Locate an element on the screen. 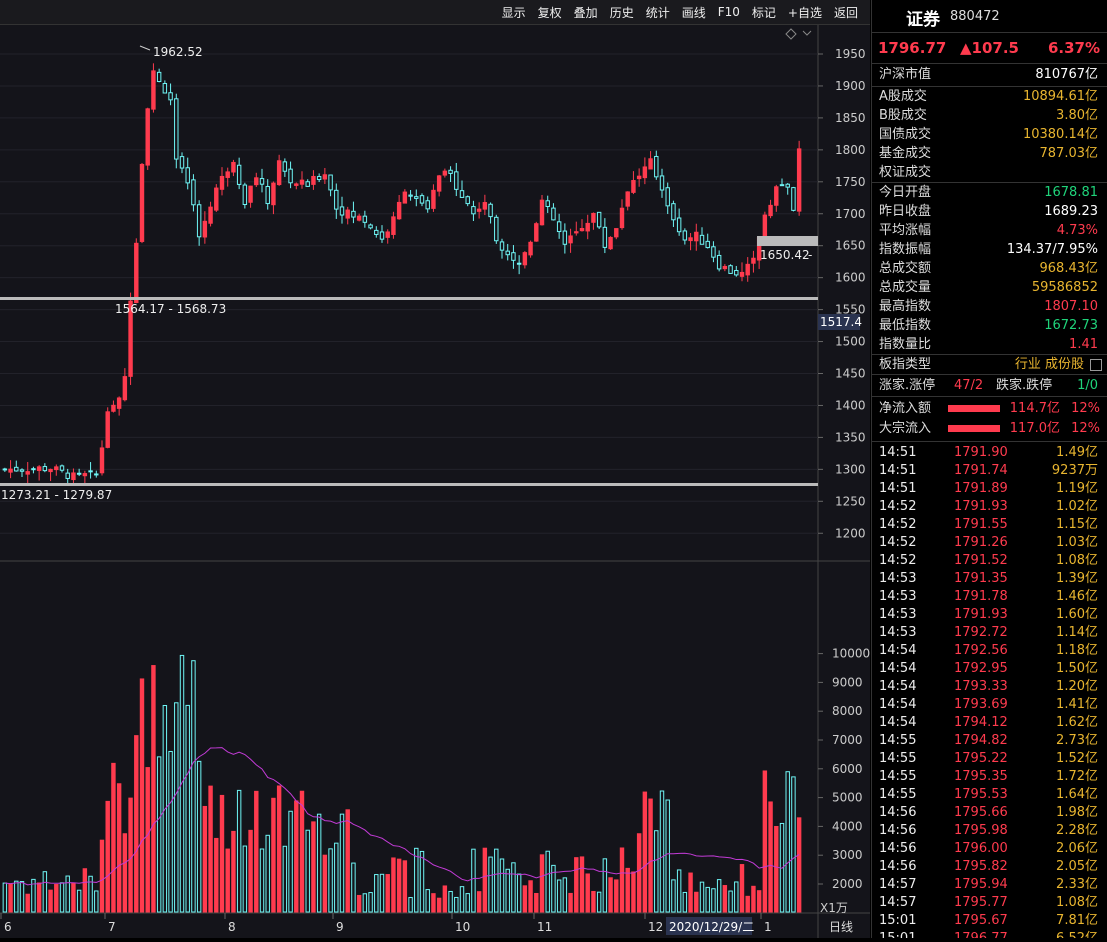 The width and height of the screenshot is (1107, 942). tick-price: 1793.33 is located at coordinates (981, 686).